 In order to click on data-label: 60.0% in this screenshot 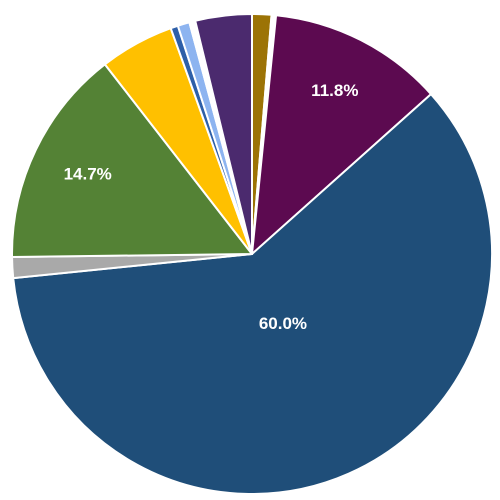, I will do `click(283, 323)`.